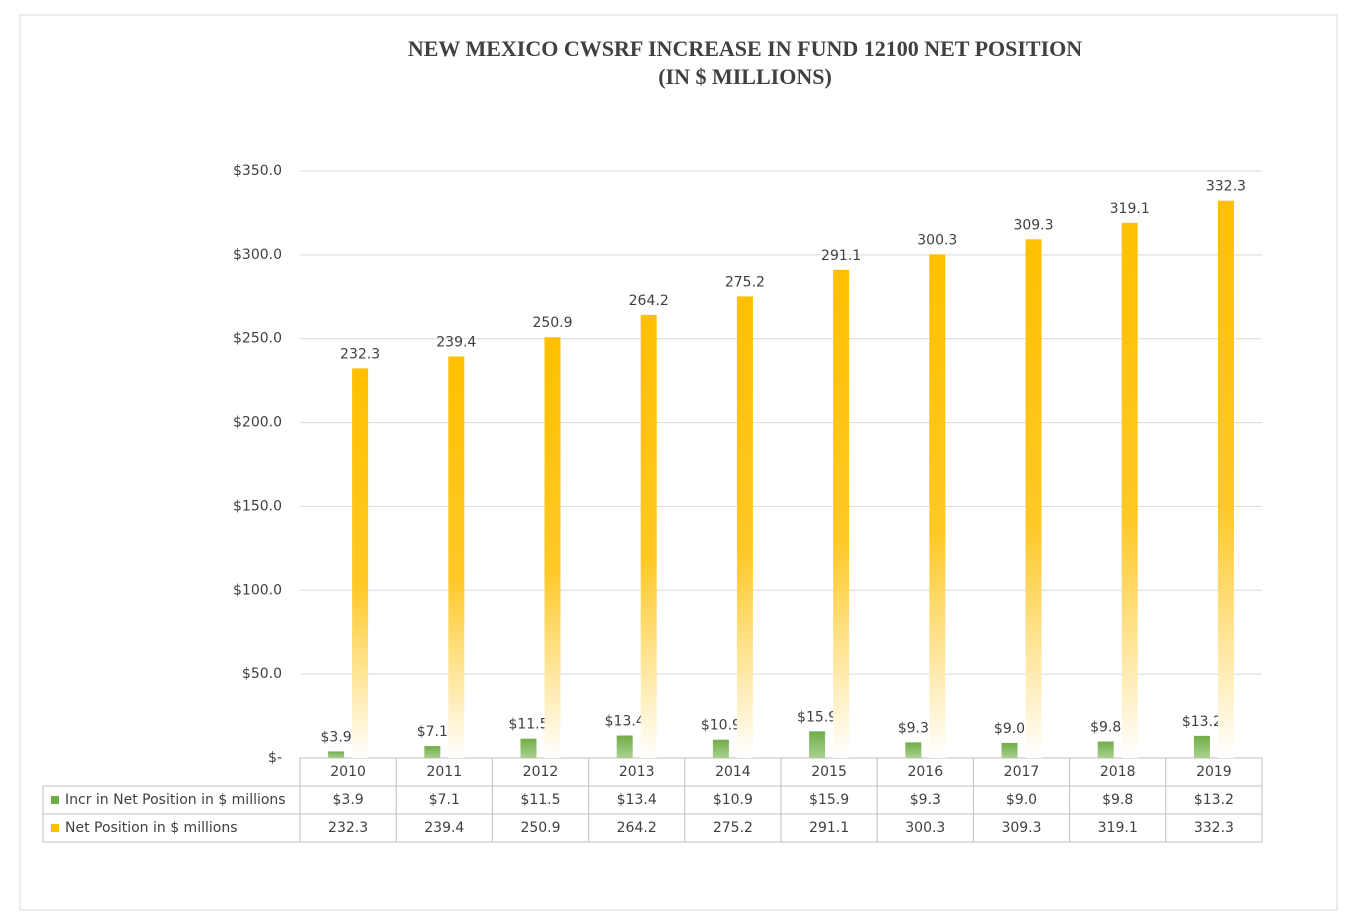  What do you see at coordinates (1022, 772) in the screenshot?
I see `x-tick-label: 2017` at bounding box center [1022, 772].